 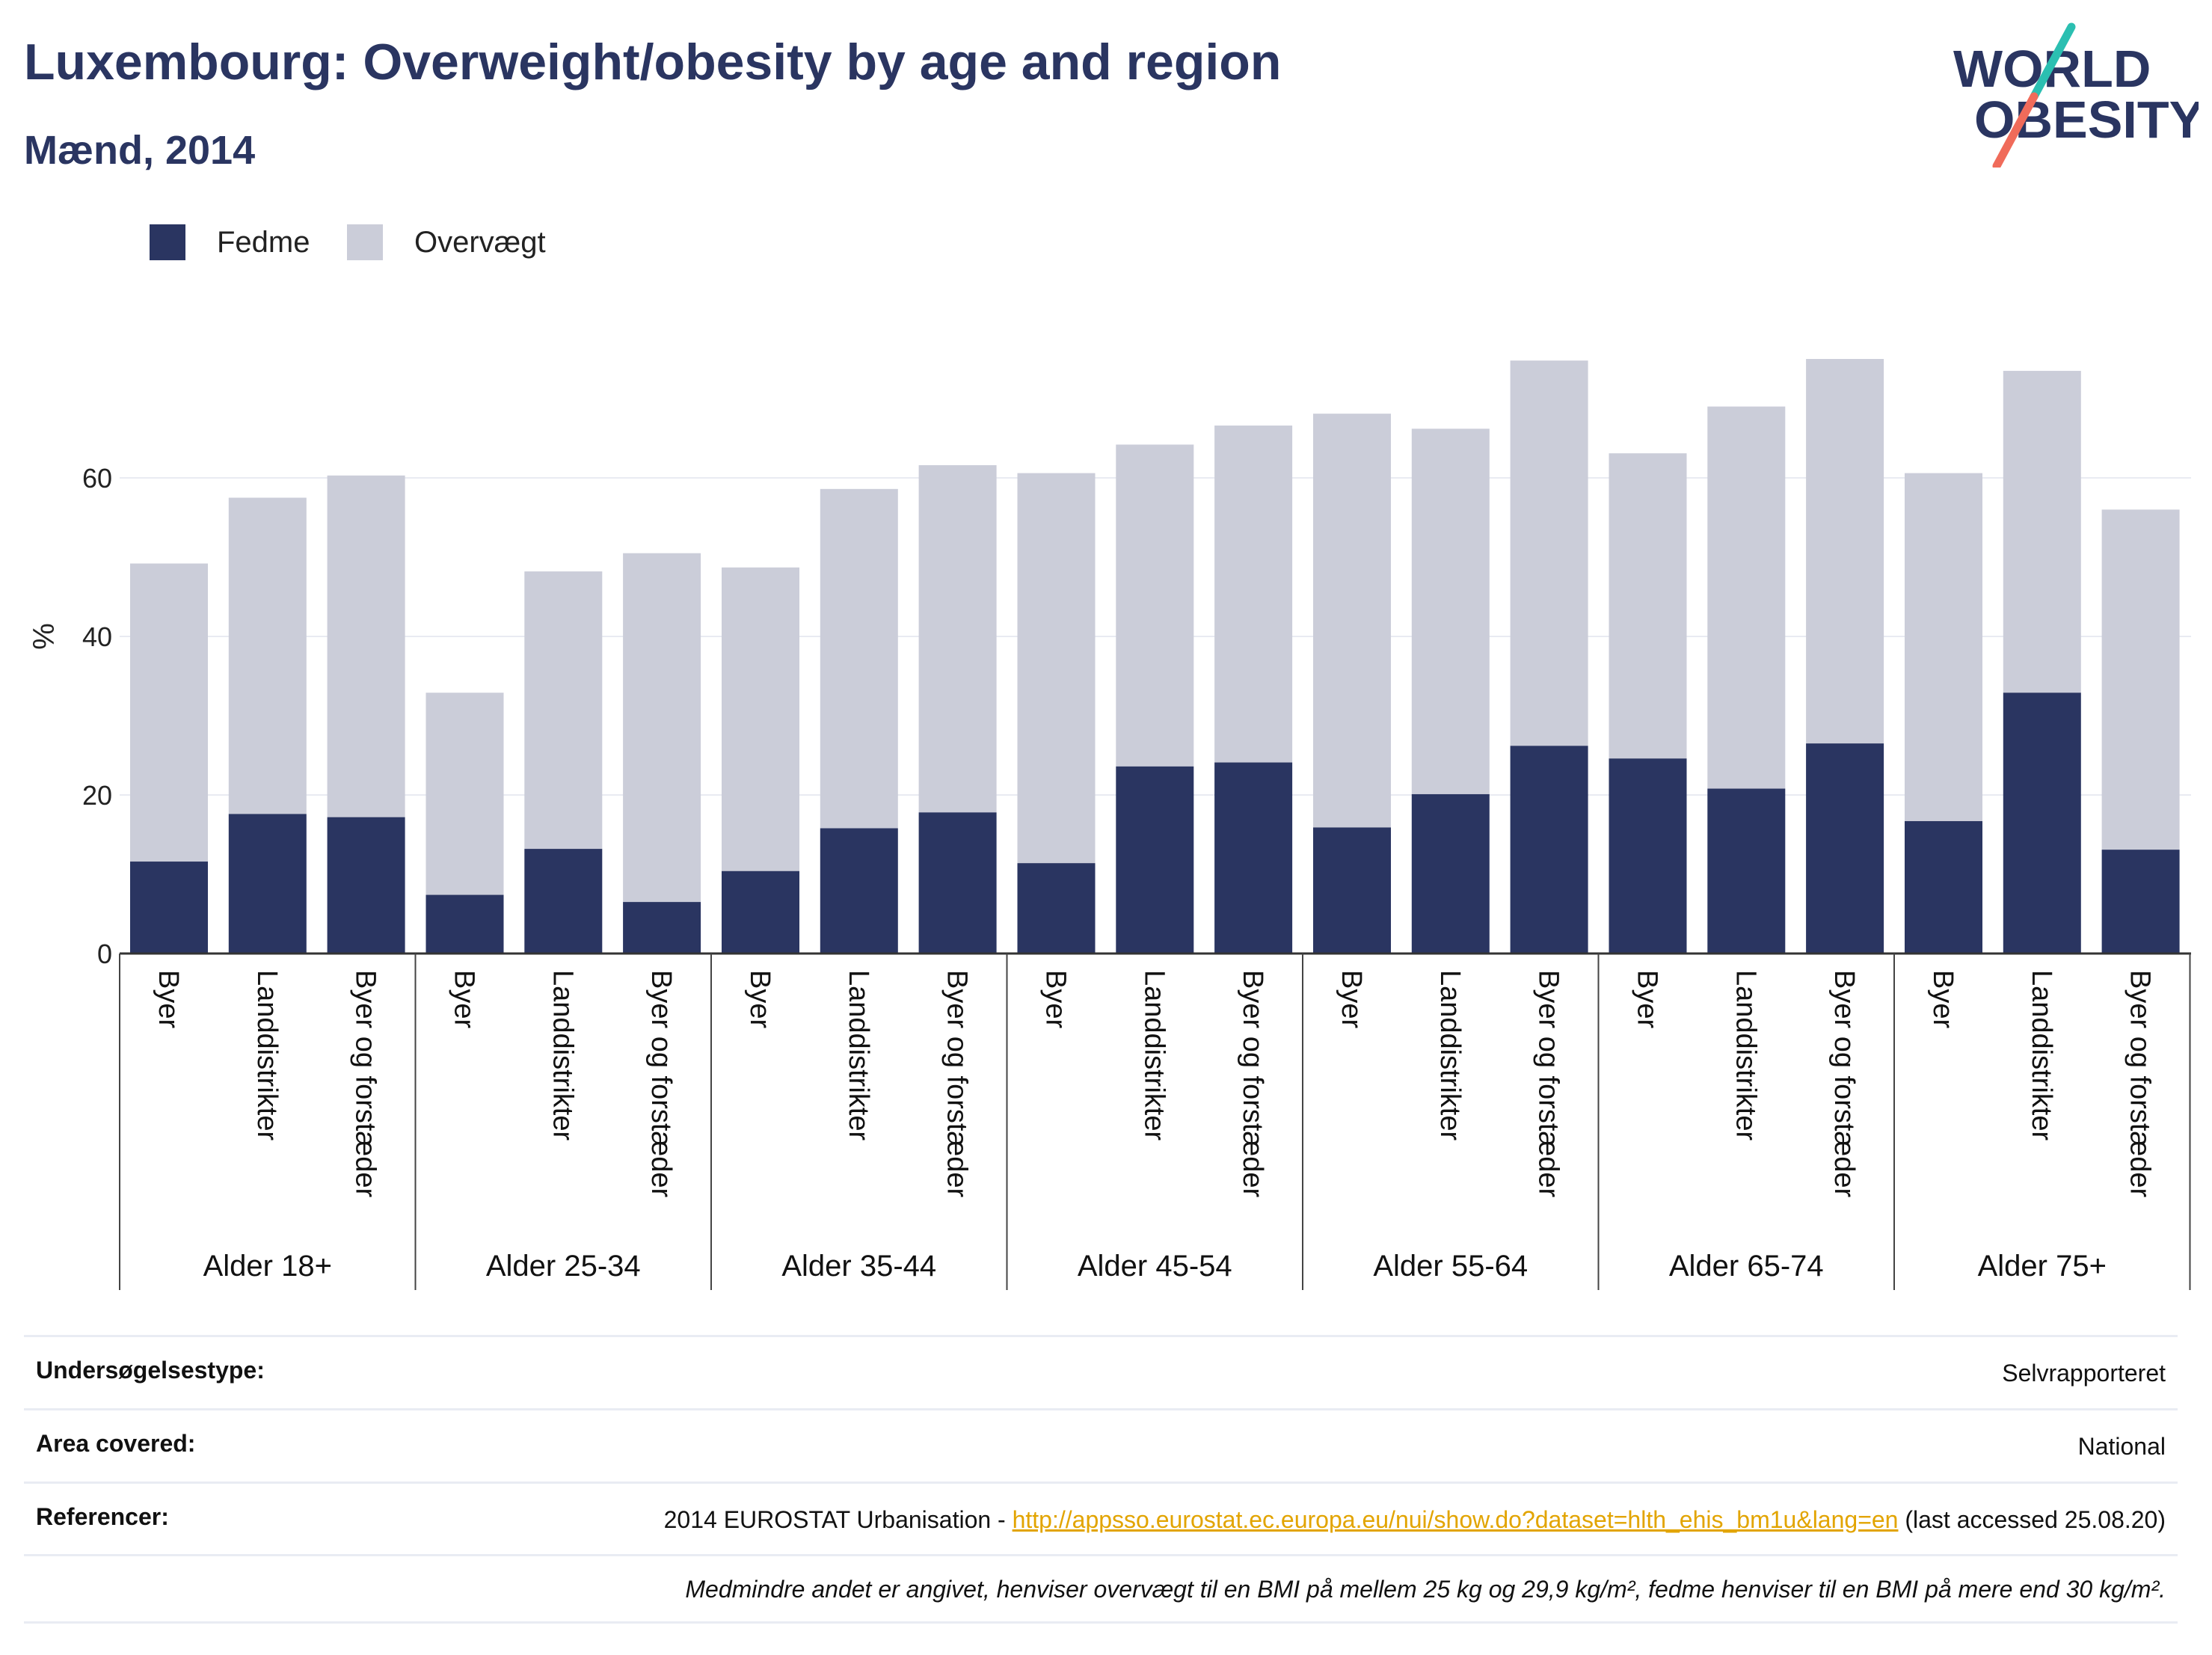 What do you see at coordinates (150, 1370) in the screenshot?
I see `survey-type-label: Undersøgelsestype:` at bounding box center [150, 1370].